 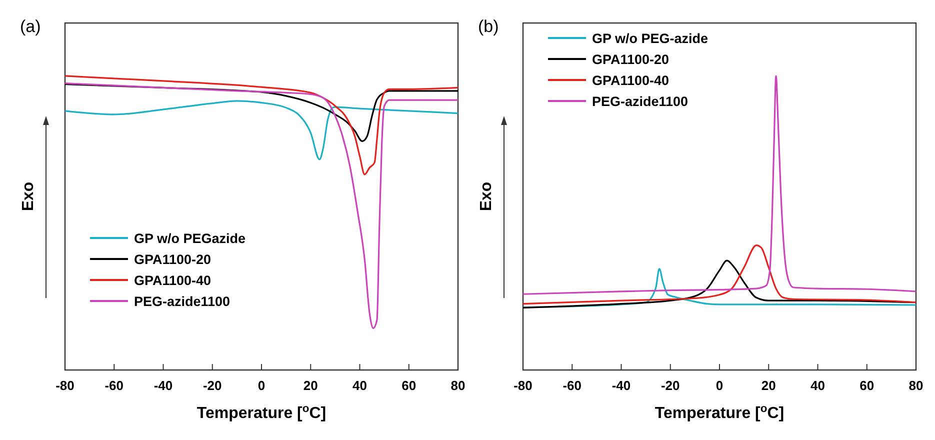 I want to click on chart-title: (b), so click(x=488, y=26).